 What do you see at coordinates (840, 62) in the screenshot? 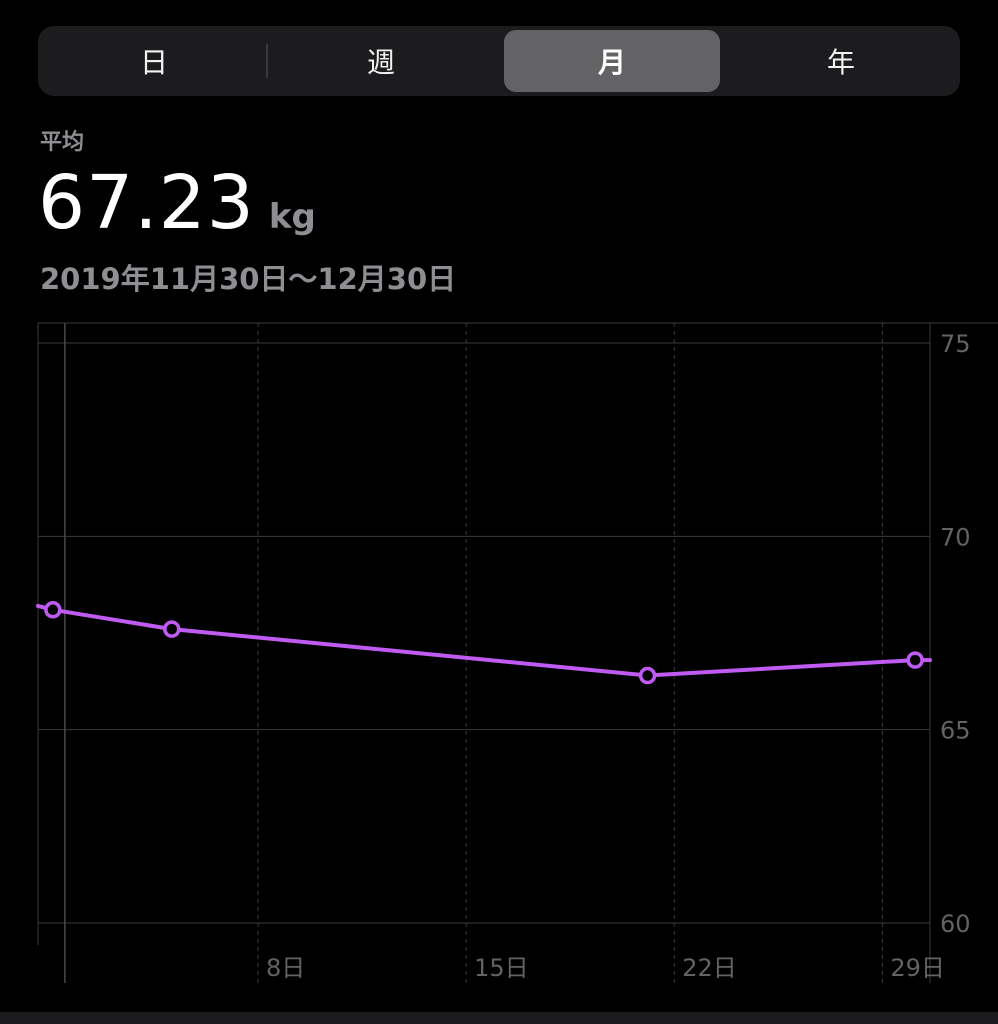
I see `segment-year: 年` at bounding box center [840, 62].